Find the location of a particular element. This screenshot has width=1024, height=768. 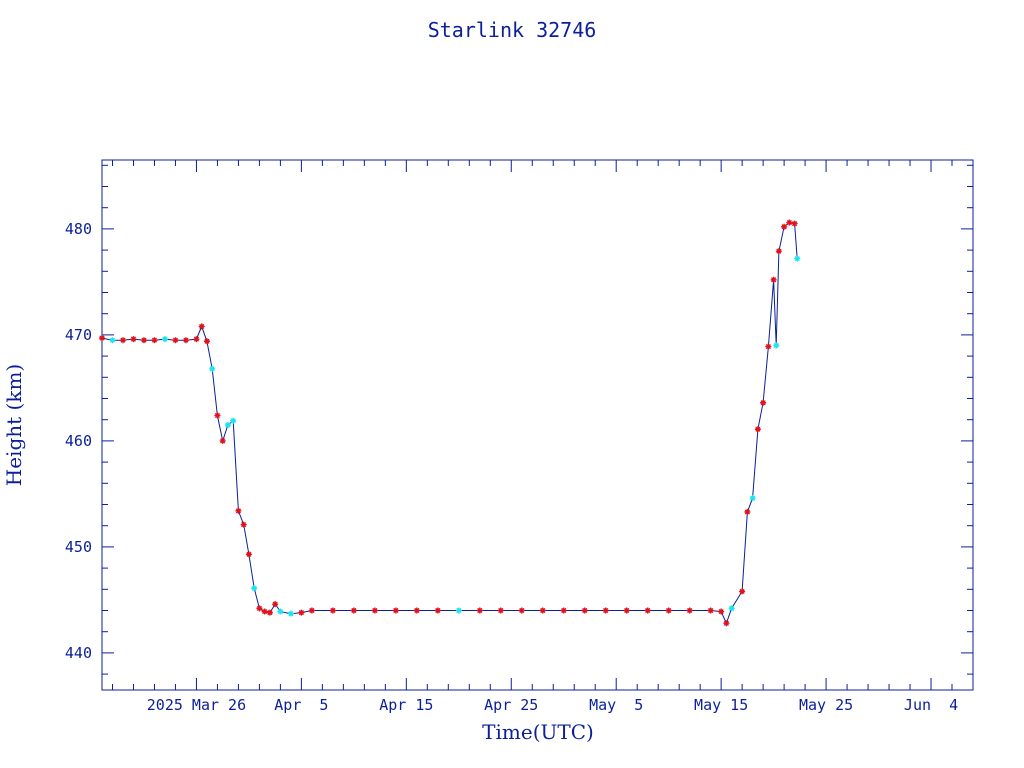

x-axis-label: Time(UTC) is located at coordinates (538, 732).